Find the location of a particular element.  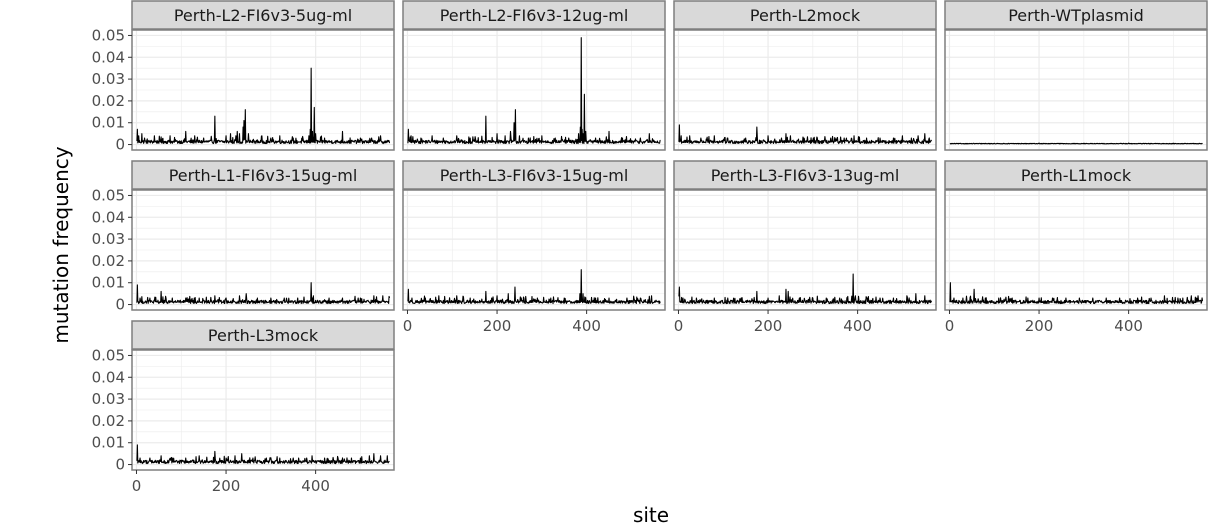

facet-title: Perth-L2-FI6v3-5ug-ml is located at coordinates (263, 15).